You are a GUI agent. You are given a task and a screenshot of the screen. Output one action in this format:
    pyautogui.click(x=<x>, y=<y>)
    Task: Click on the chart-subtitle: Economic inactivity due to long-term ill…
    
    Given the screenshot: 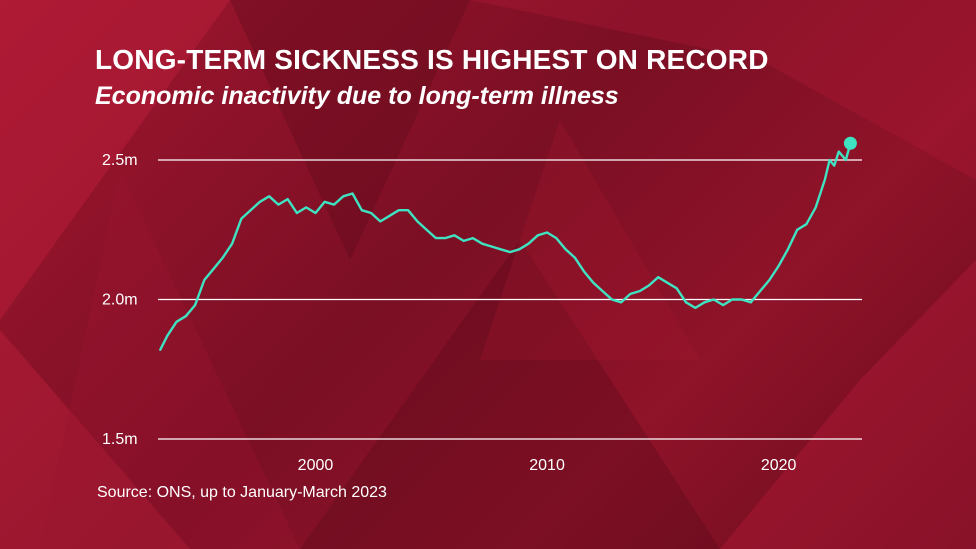 What is the action you would take?
    pyautogui.click(x=357, y=96)
    